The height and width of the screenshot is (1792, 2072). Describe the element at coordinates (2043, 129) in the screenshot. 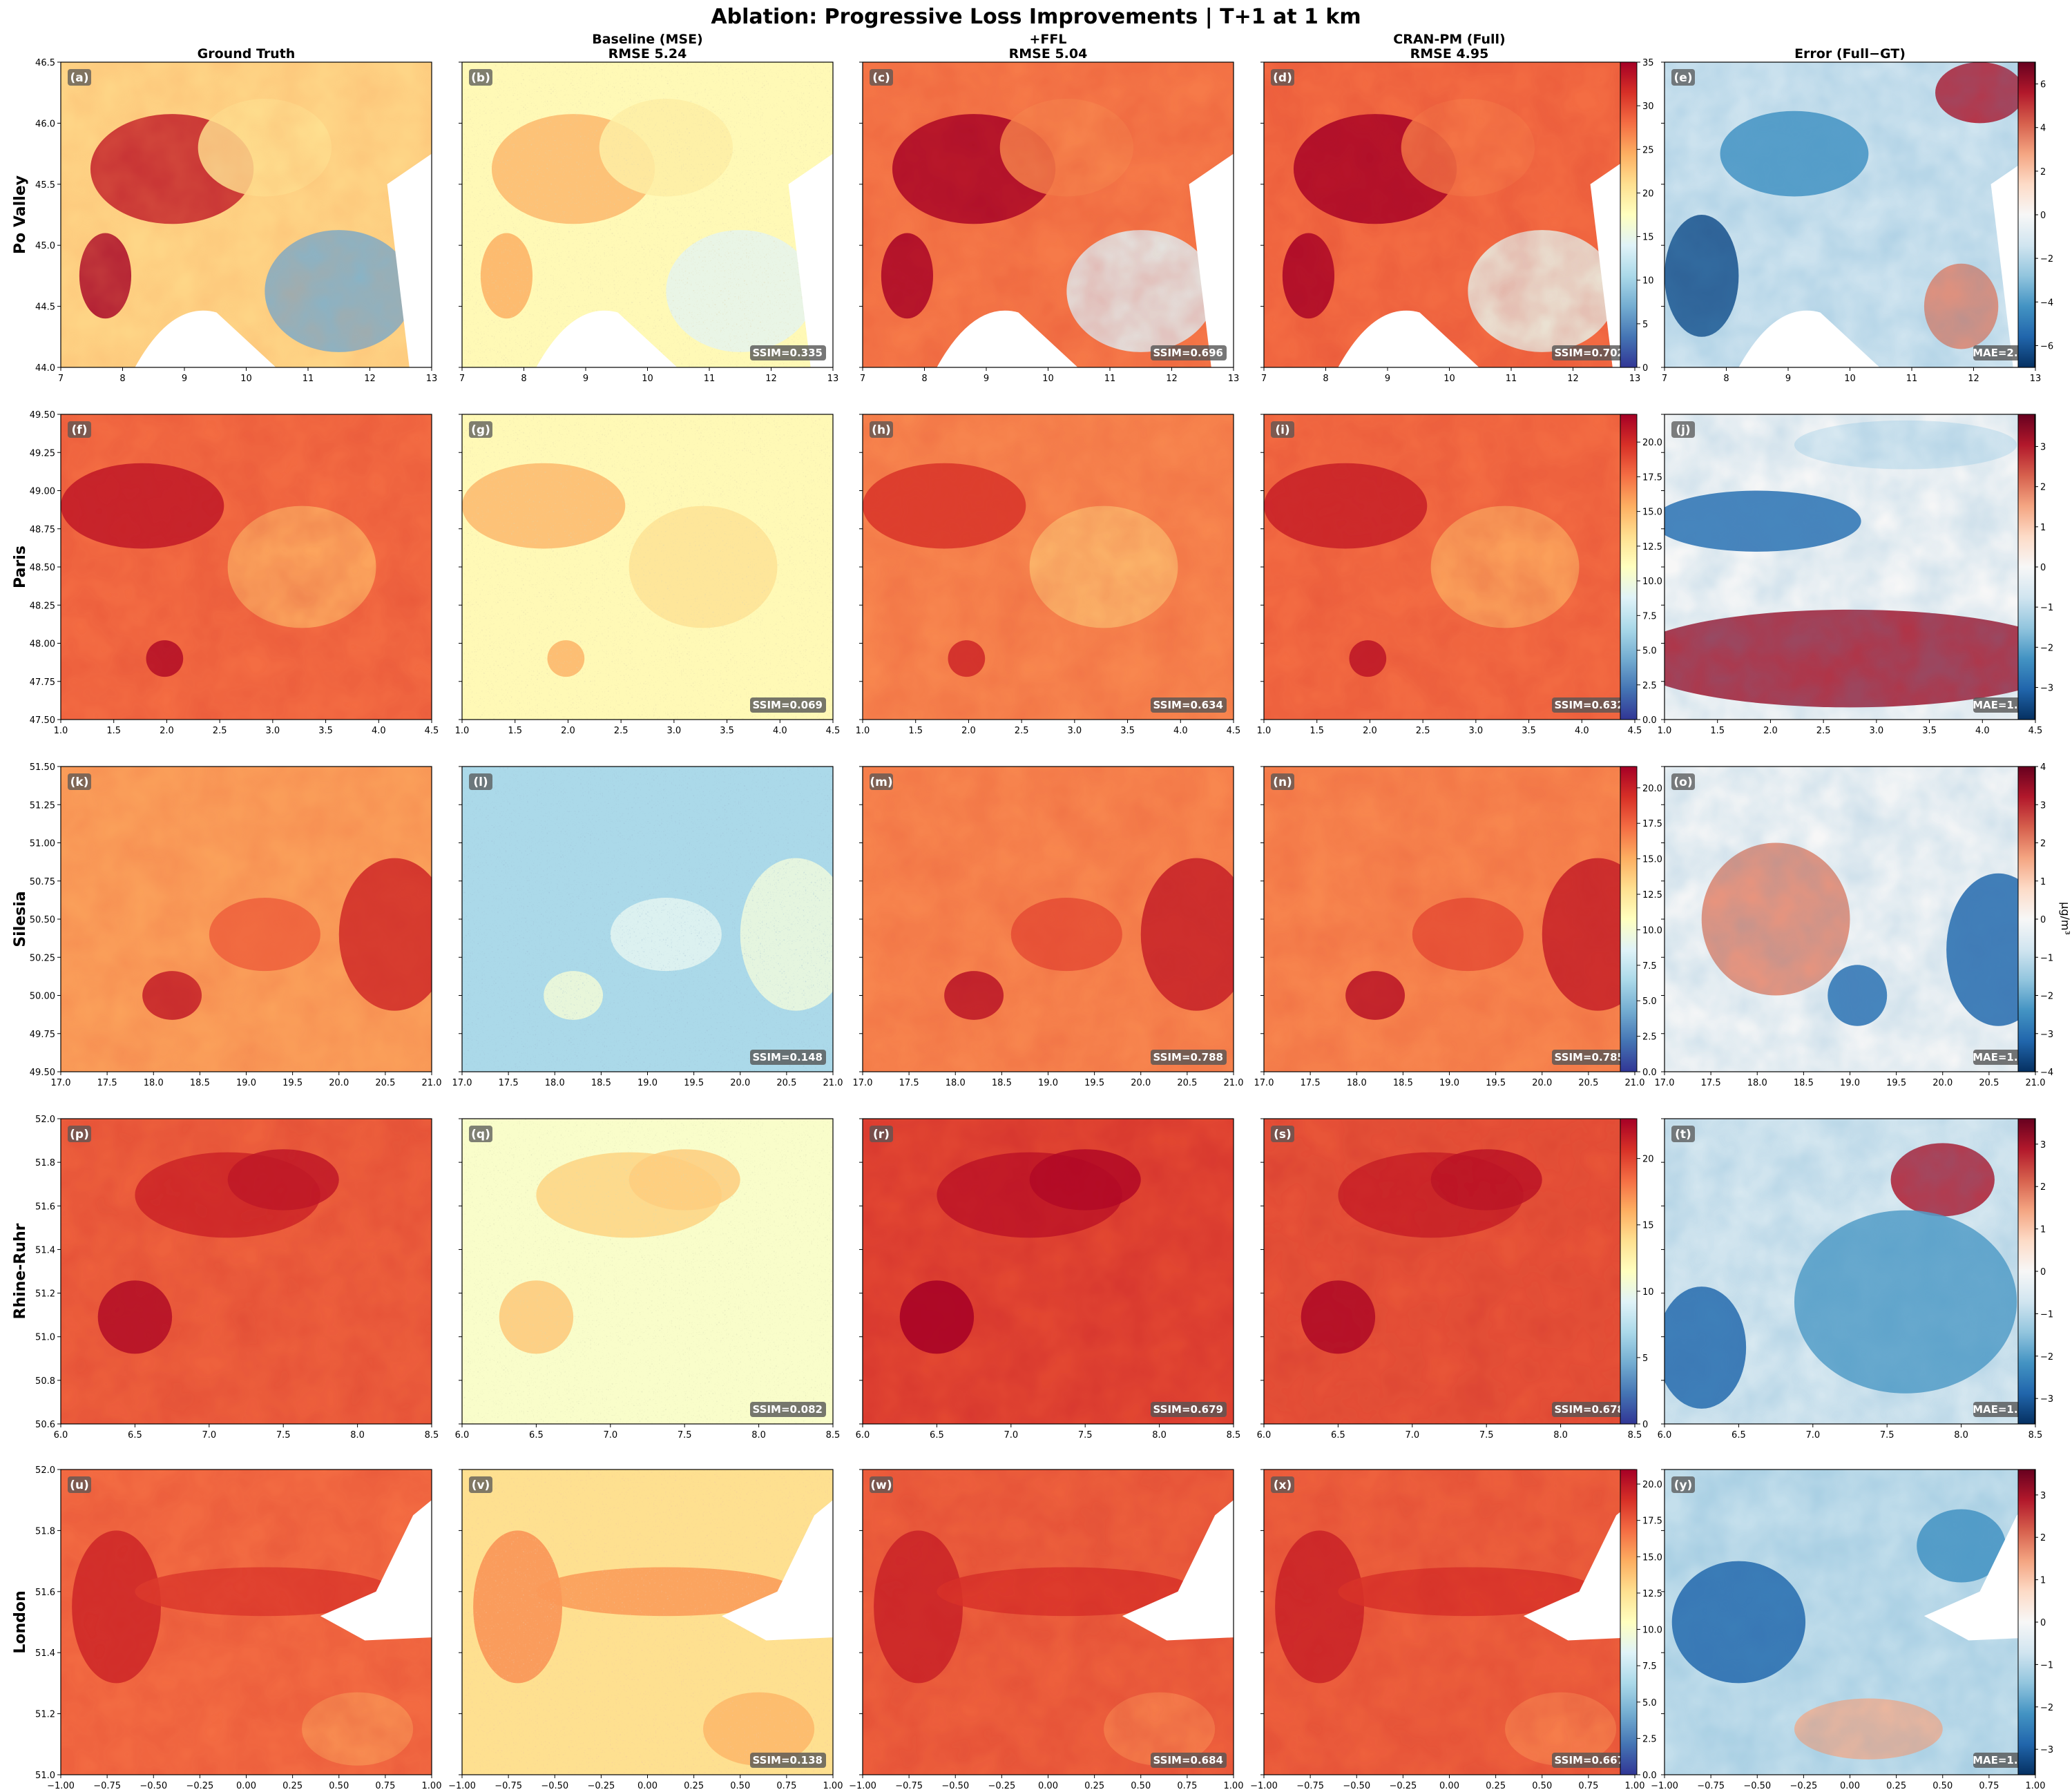

I see `colorbar-tick-label: 4` at that location.